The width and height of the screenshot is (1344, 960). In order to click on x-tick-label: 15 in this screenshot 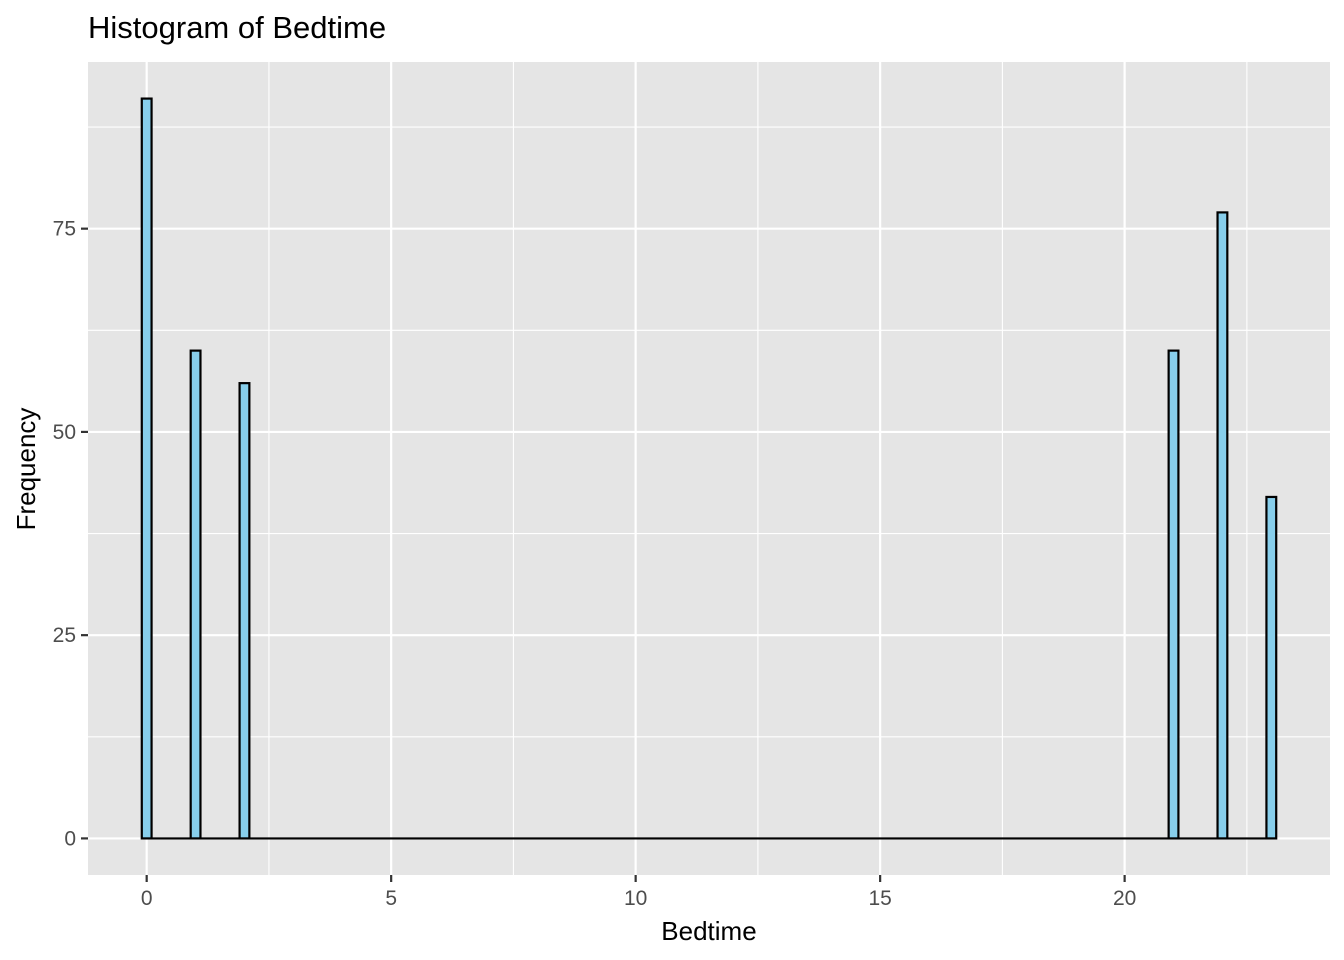, I will do `click(879, 898)`.